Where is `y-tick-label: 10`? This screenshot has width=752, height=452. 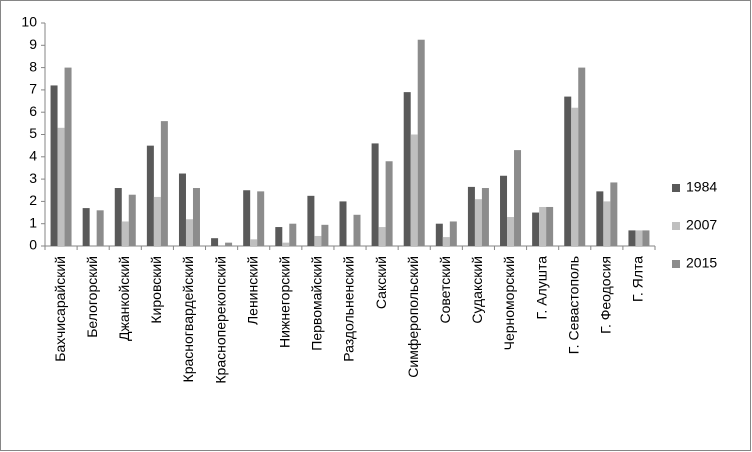 y-tick-label: 10 is located at coordinates (29, 22).